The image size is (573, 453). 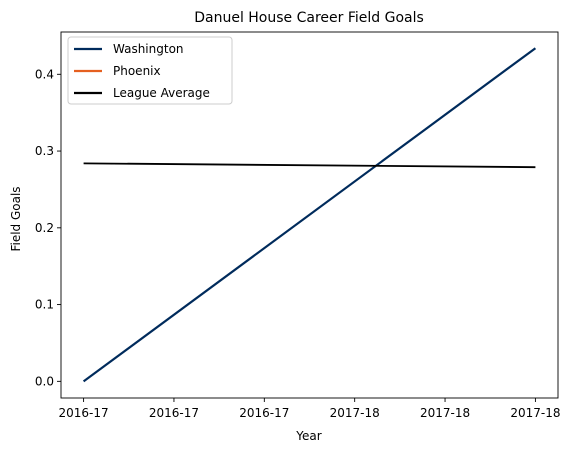 What do you see at coordinates (174, 413) in the screenshot?
I see `x-tick-label-1: 2016-17` at bounding box center [174, 413].